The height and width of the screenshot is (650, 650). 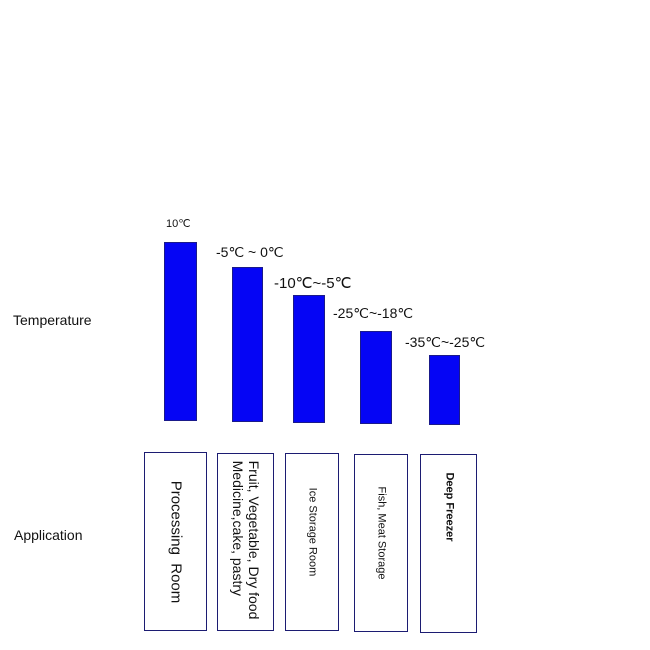 I want to click on application-line: Medicine,cake, pastry, so click(x=237, y=528).